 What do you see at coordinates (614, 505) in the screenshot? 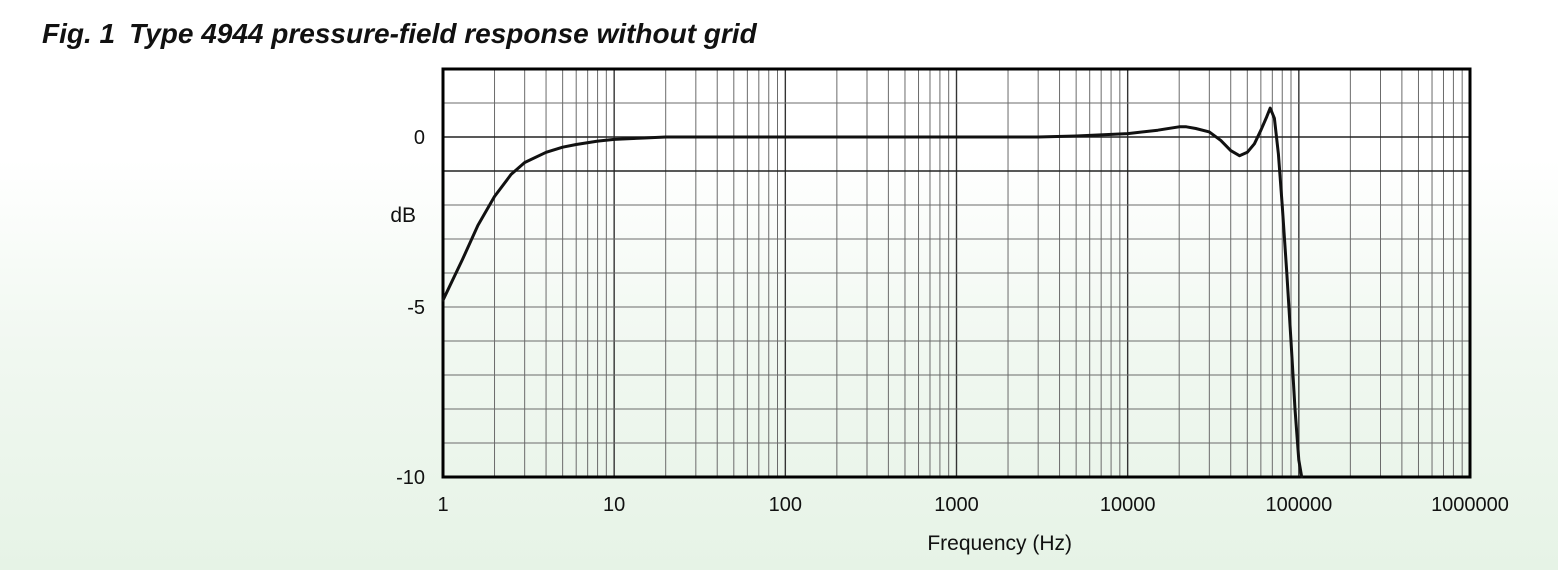
I see `x-tick-label: 10` at bounding box center [614, 505].